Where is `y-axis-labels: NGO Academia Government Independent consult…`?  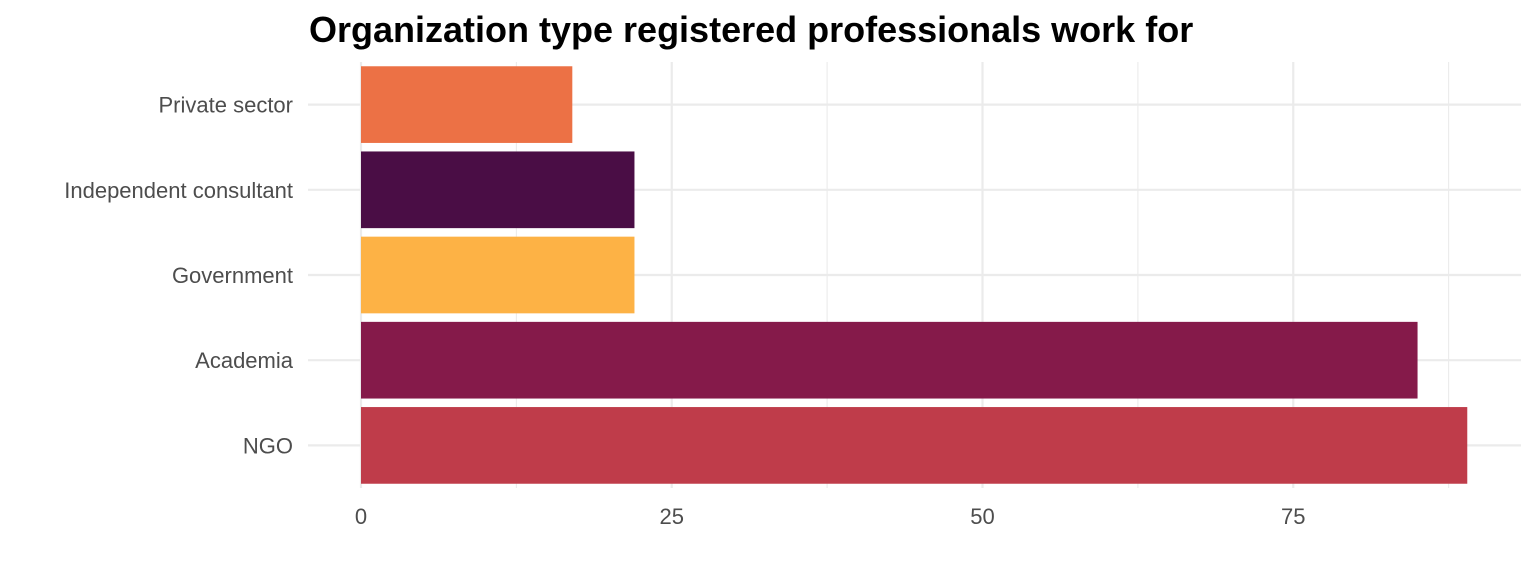
y-axis-labels: NGO Academia Government Independent consult… is located at coordinates (179, 276).